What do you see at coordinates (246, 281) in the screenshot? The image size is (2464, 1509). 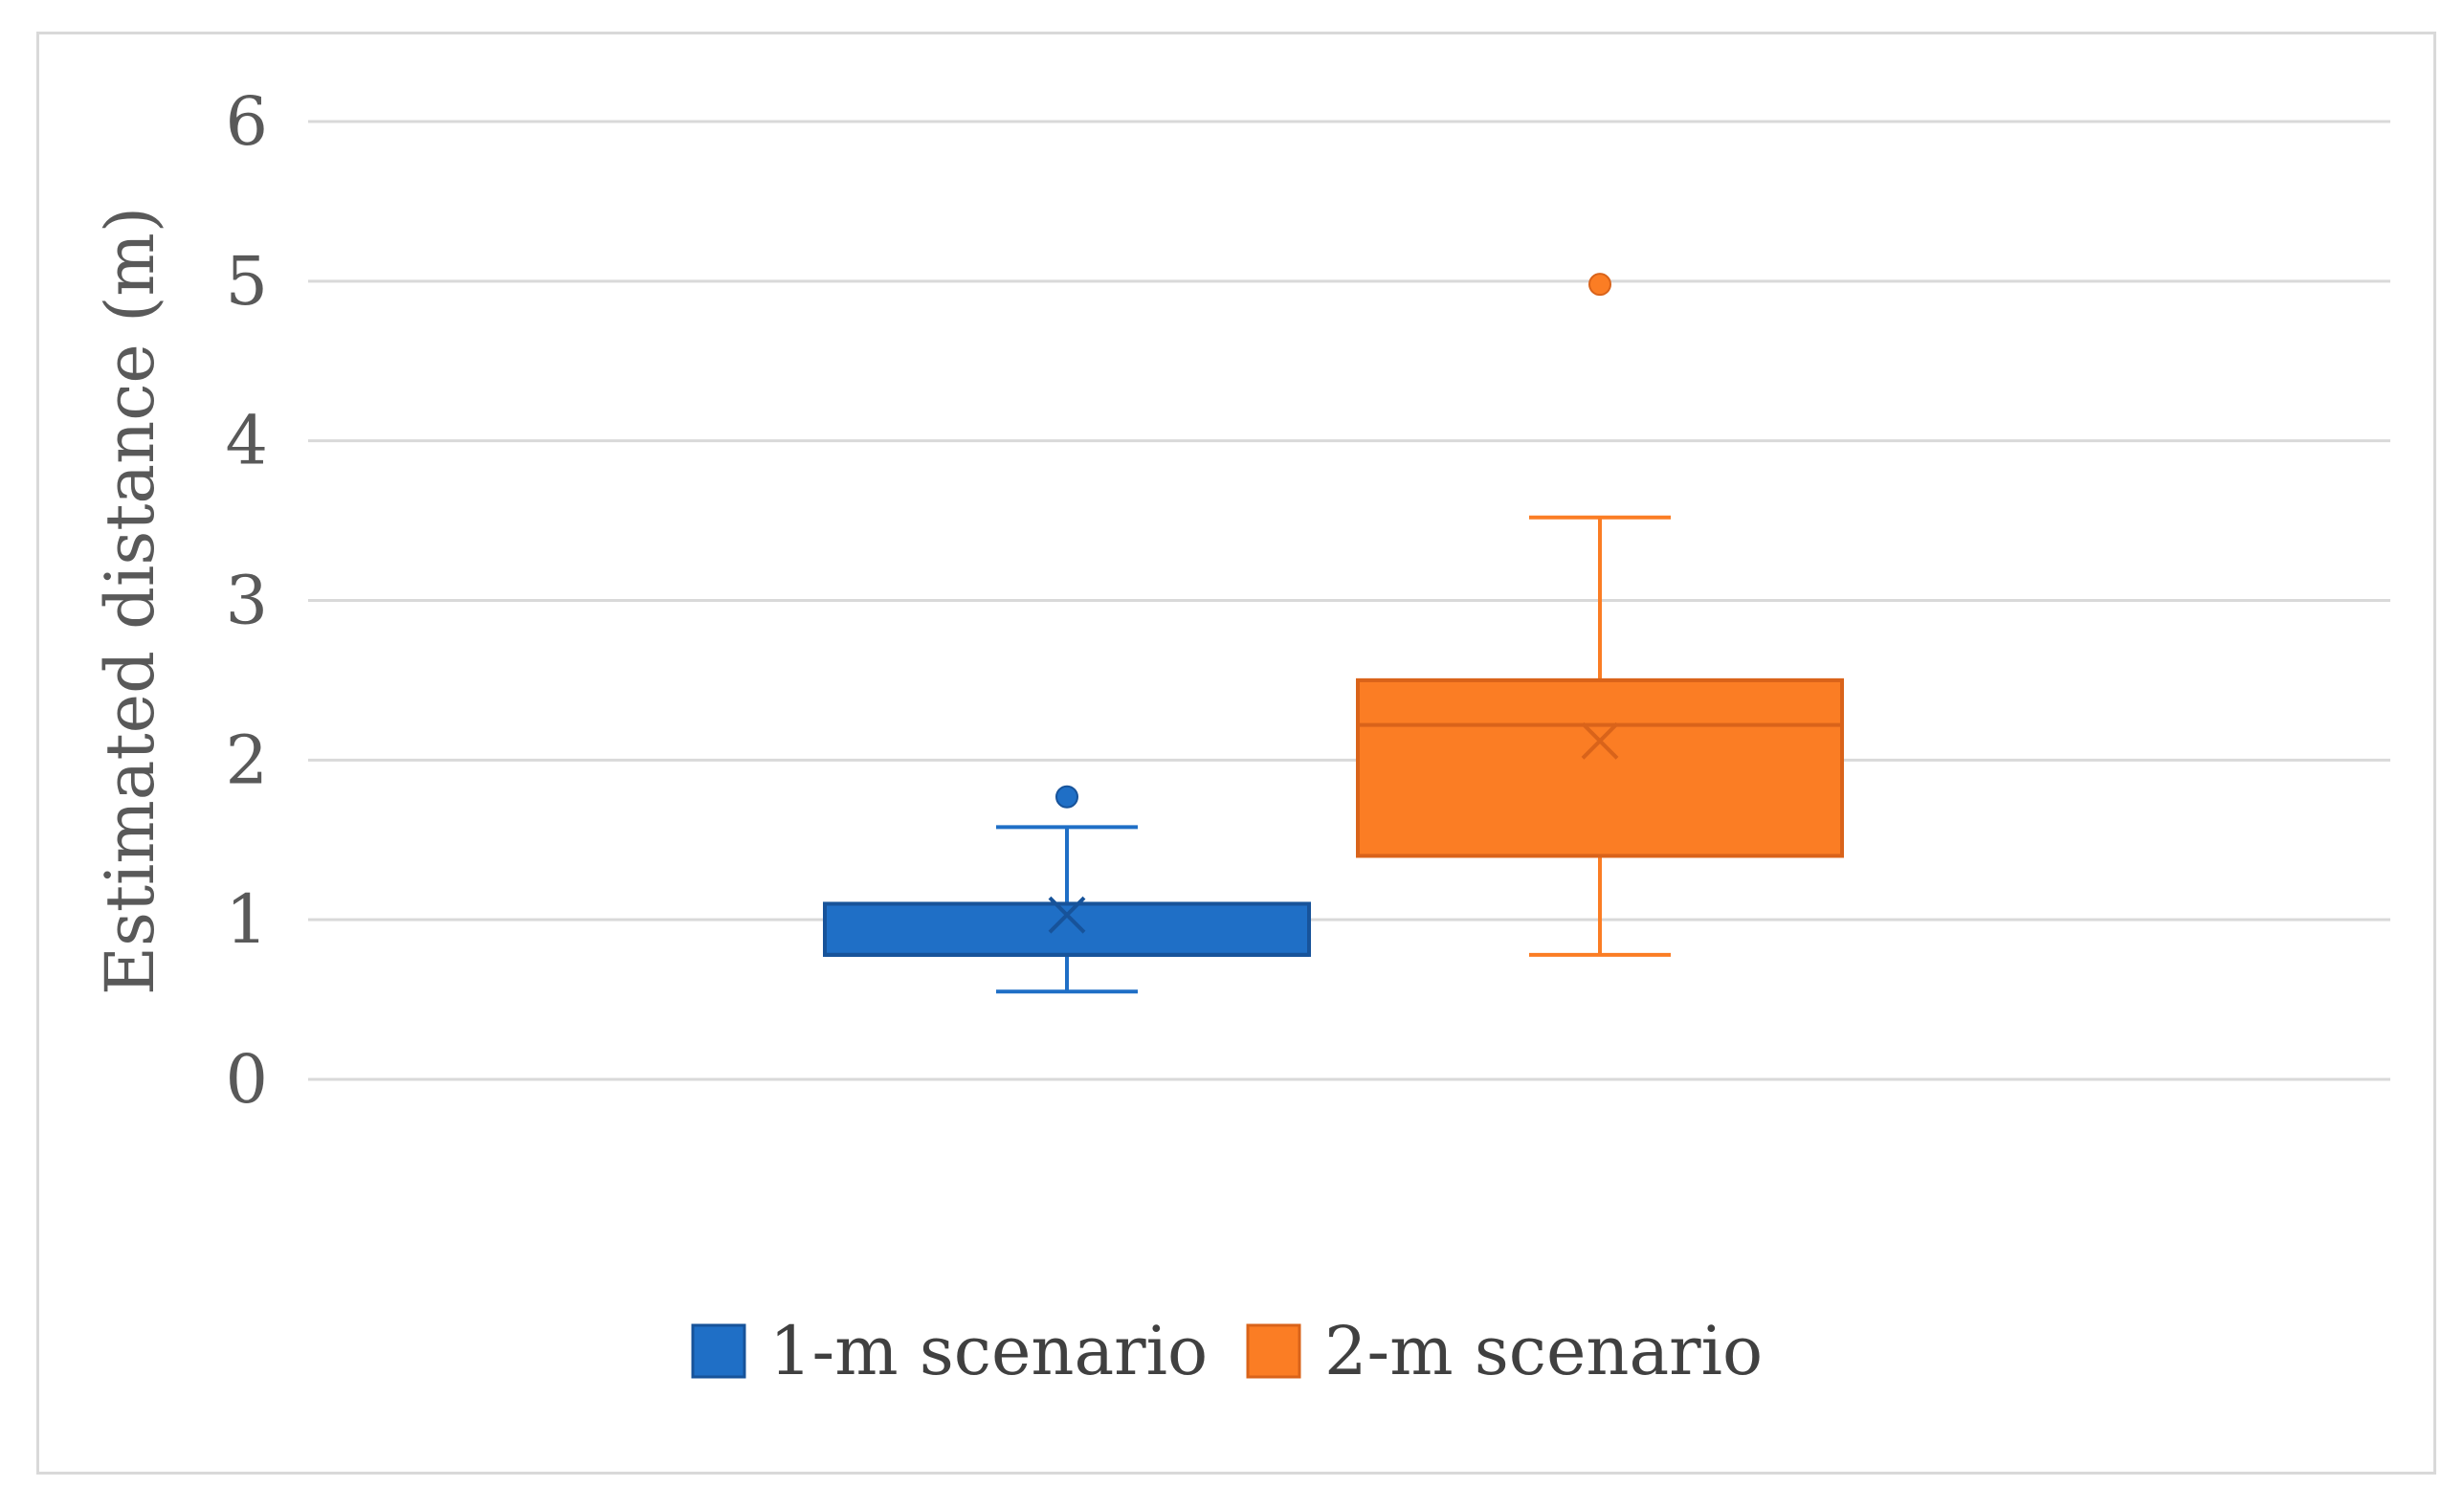 I see `y-tick-label-5: 5` at bounding box center [246, 281].